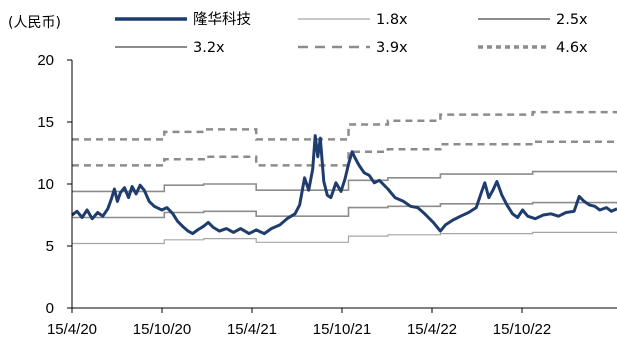  Describe the element at coordinates (522, 329) in the screenshot. I see `x-tick-label: 15/10/22` at that location.